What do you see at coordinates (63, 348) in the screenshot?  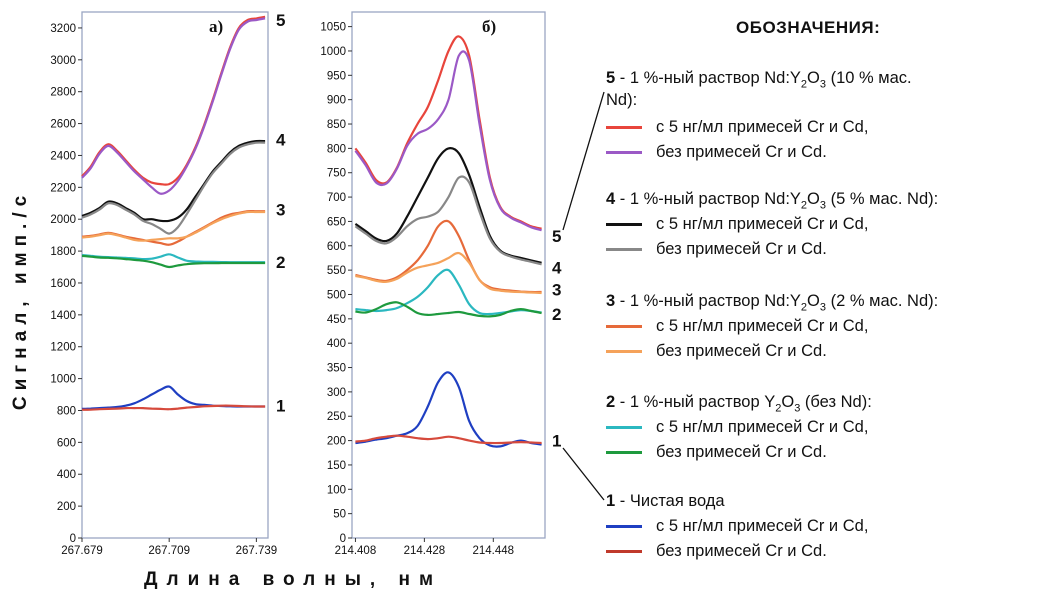 I see `y-tick-label: 1200` at bounding box center [63, 348].